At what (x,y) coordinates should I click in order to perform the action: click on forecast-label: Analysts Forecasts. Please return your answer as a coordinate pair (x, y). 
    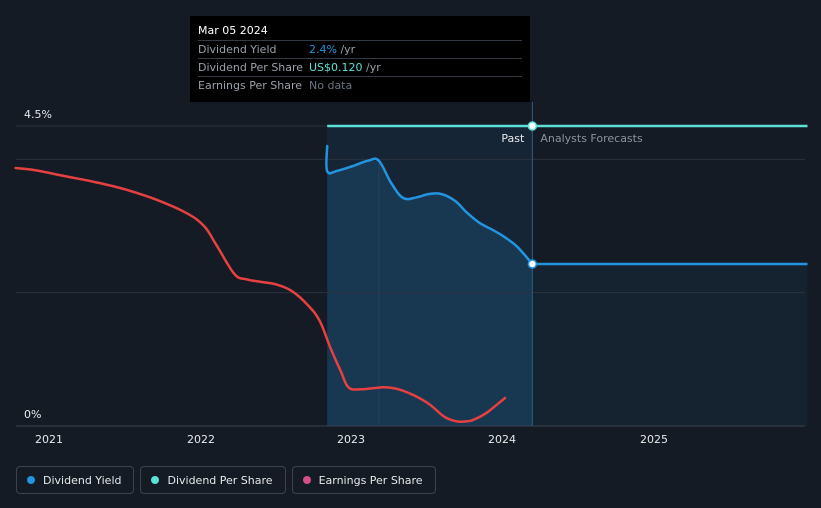
    Looking at the image, I should click on (591, 138).